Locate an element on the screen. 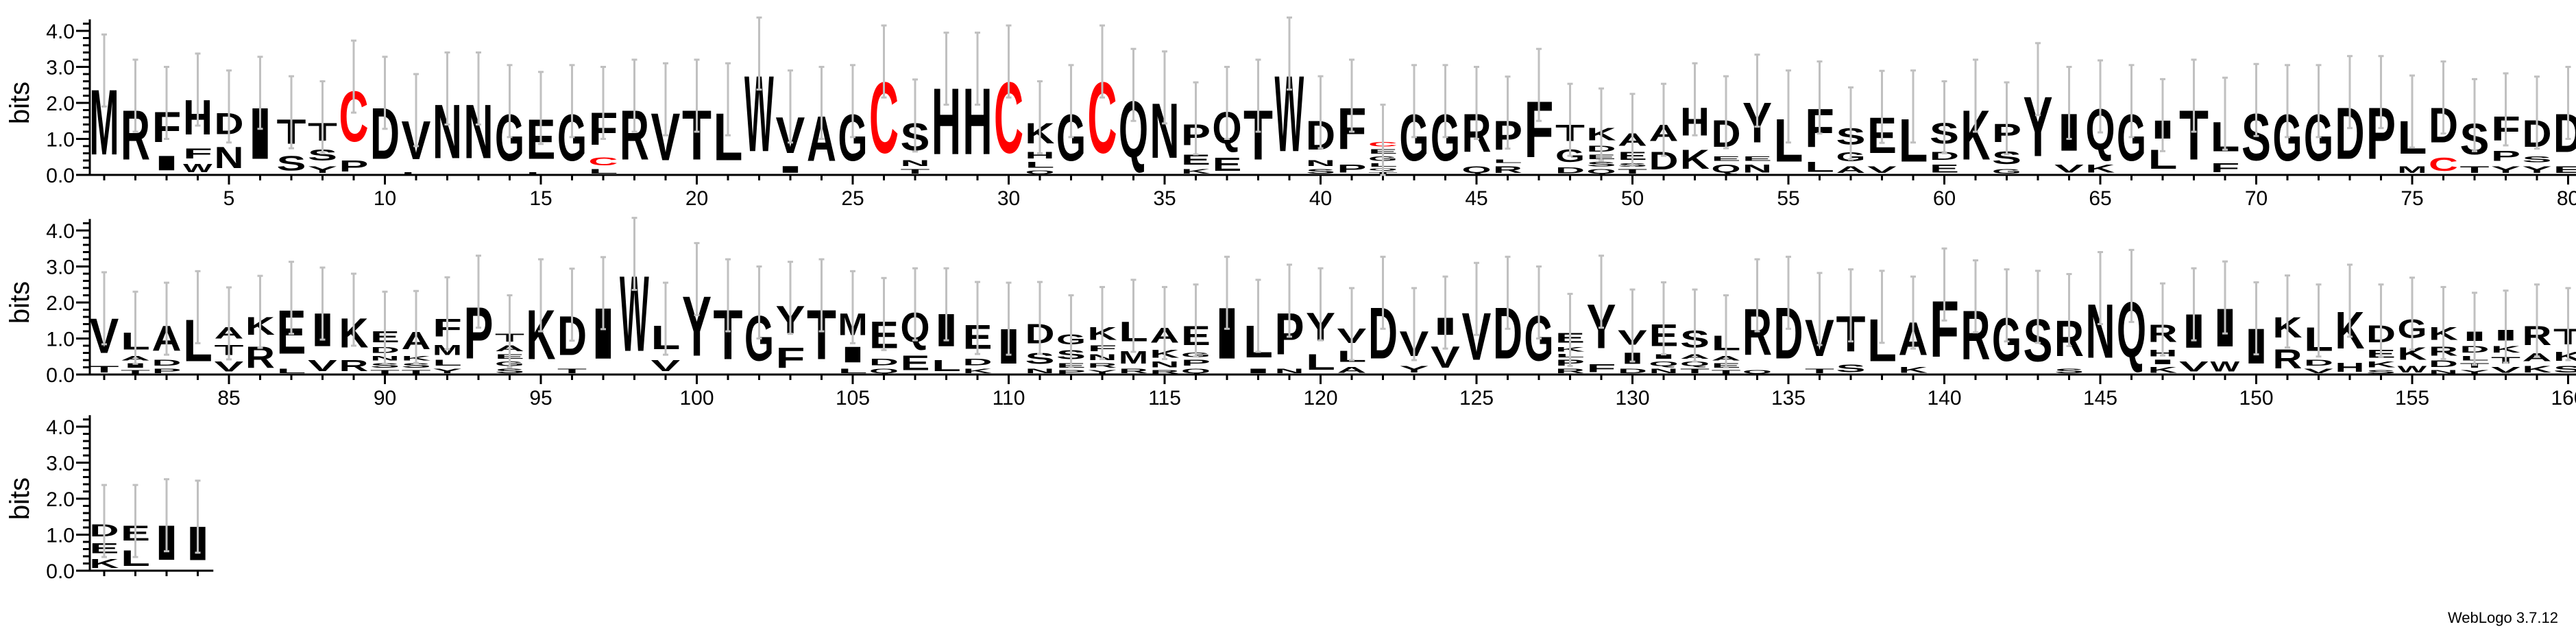 This screenshot has width=2576, height=629. logo-letter: M is located at coordinates (447, 351).